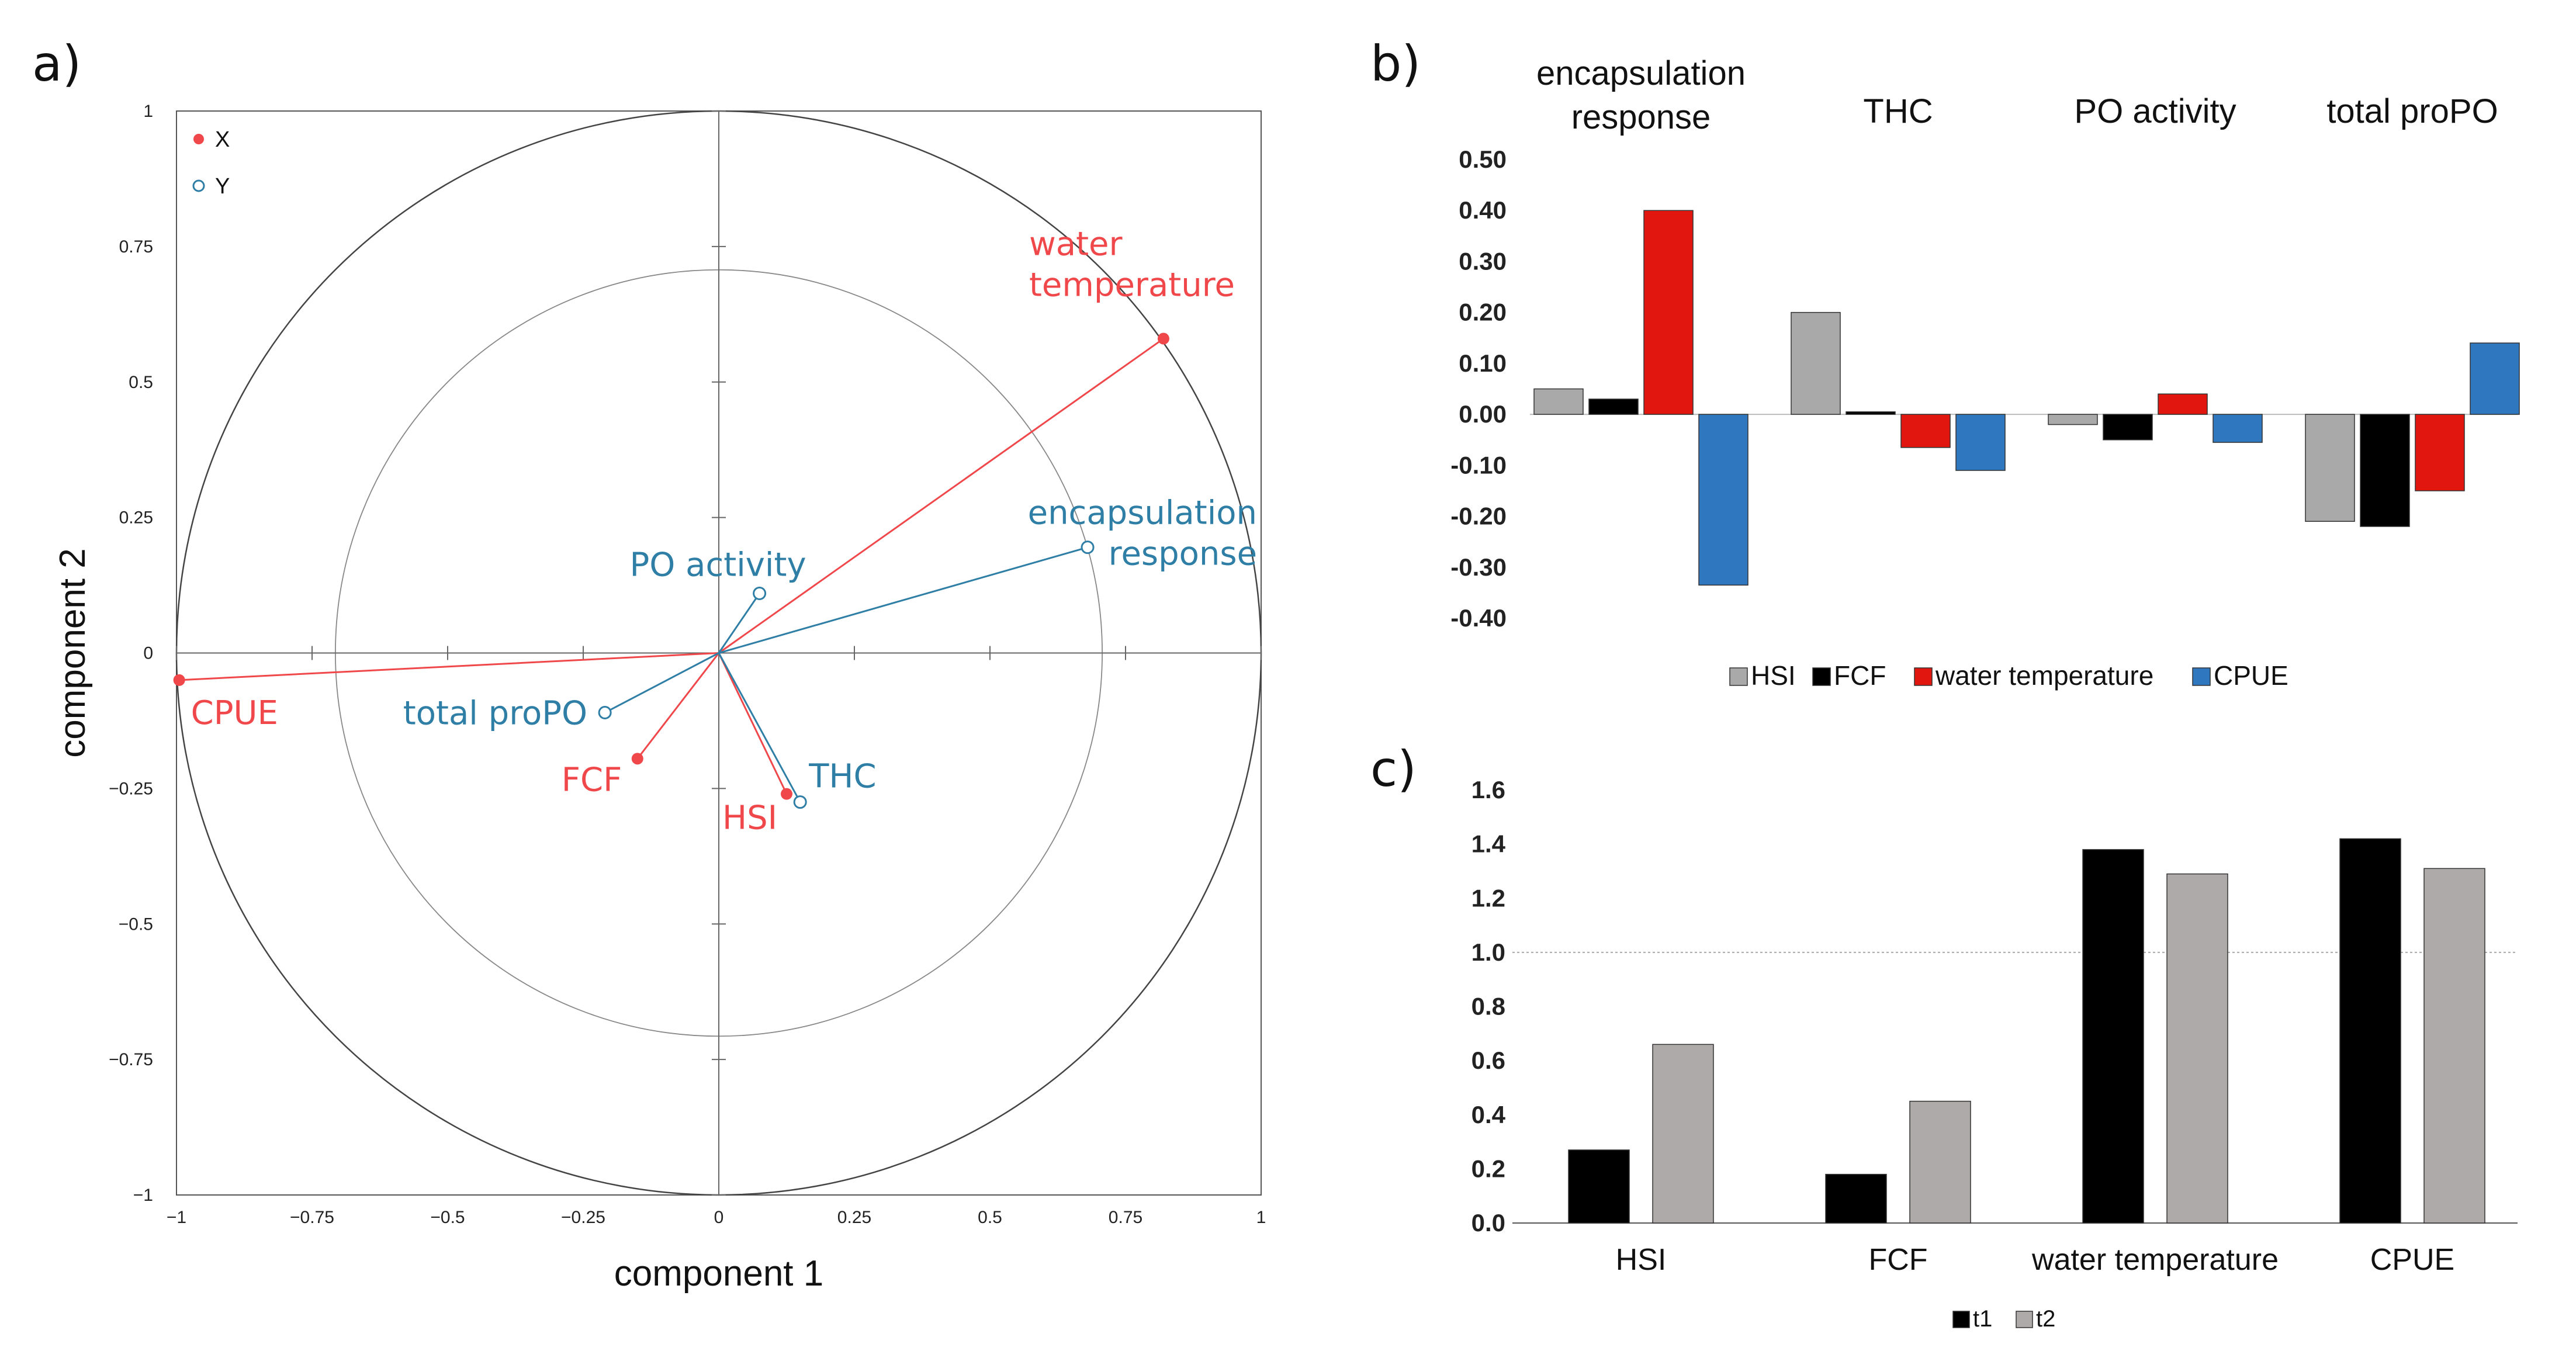  I want to click on point-hsi, so click(787, 794).